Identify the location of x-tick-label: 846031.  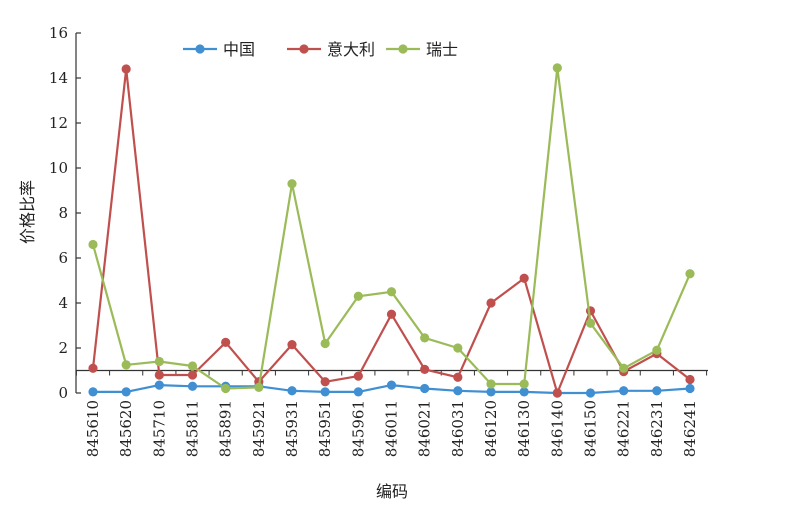
(458, 428).